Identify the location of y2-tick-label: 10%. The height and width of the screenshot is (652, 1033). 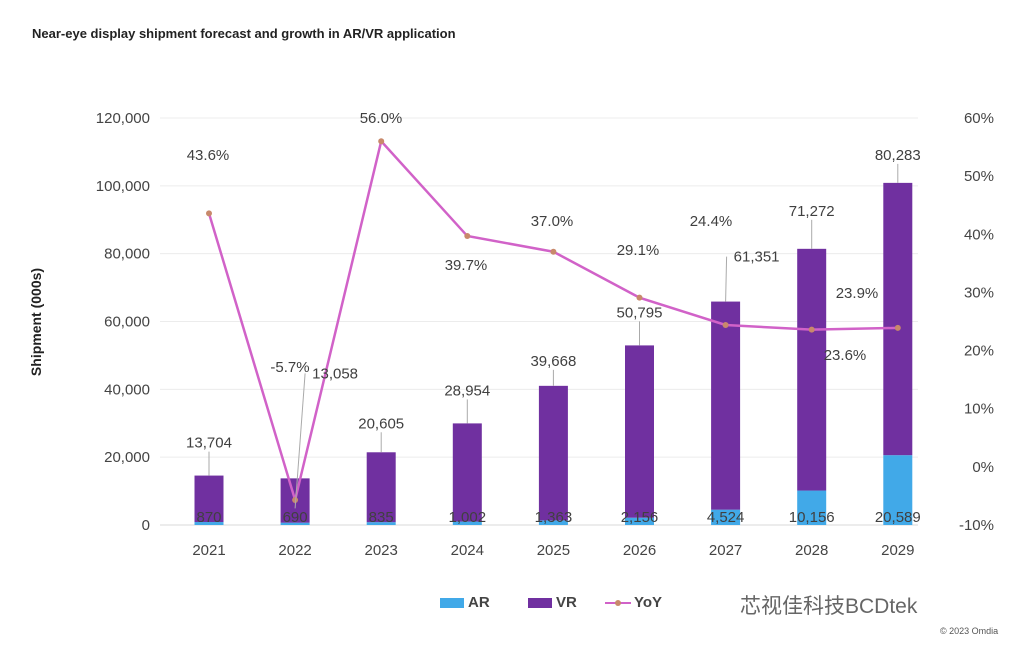
(979, 409).